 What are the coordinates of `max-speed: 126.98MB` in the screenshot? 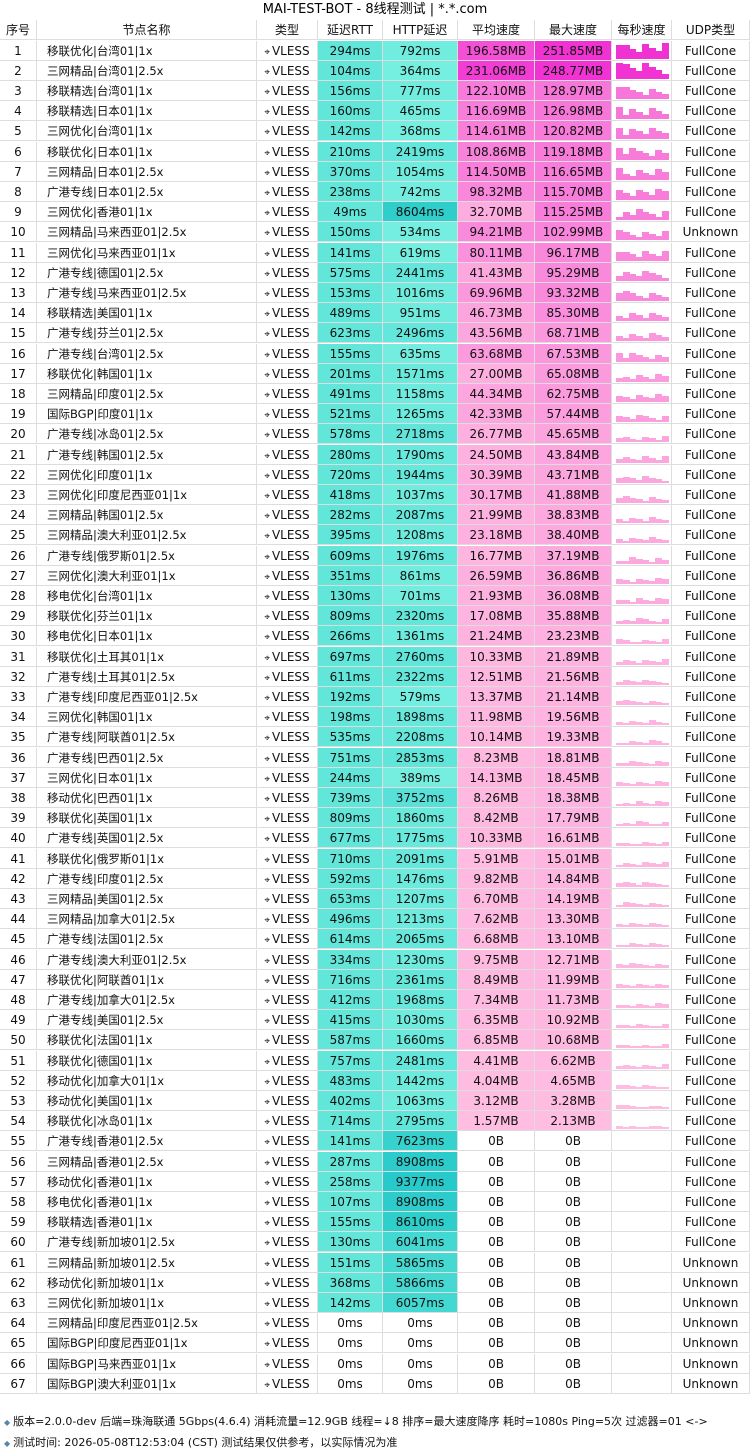 It's located at (573, 111).